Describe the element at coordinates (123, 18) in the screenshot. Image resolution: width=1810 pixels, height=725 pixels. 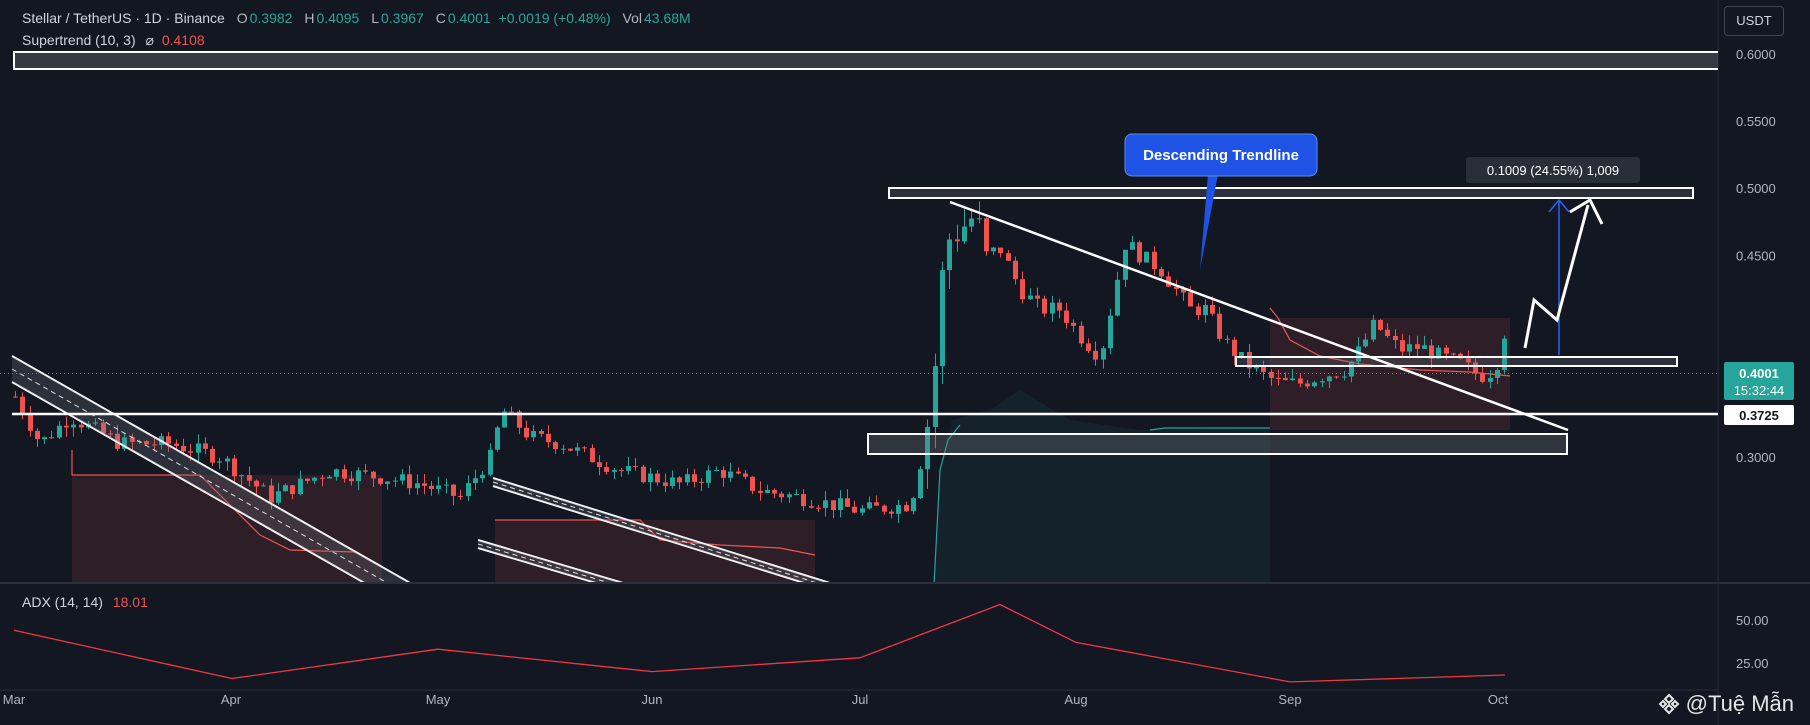
I see `symbol-title: Stellar / TetherUS · 1D · Binance` at that location.